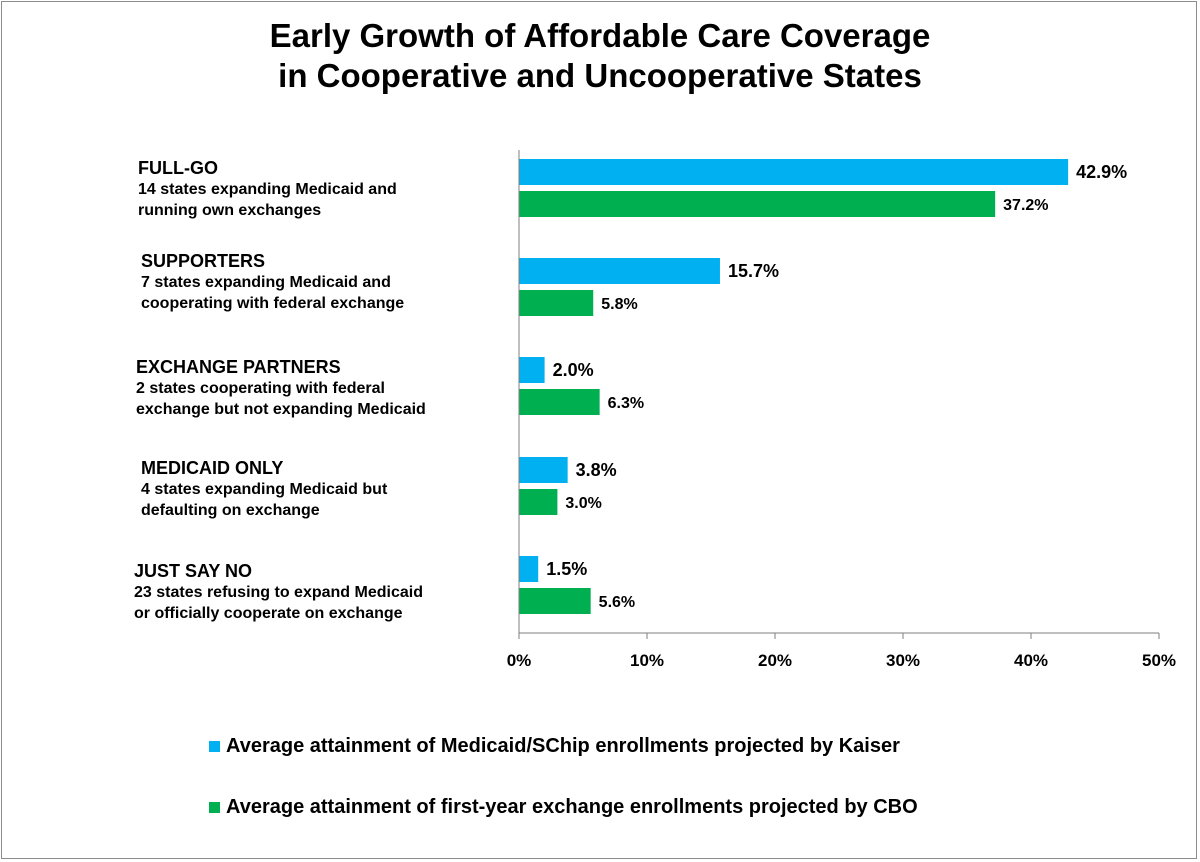 The image size is (1200, 862). What do you see at coordinates (266, 282) in the screenshot?
I see `category-desc-line: 7 states expanding Medicaid and` at bounding box center [266, 282].